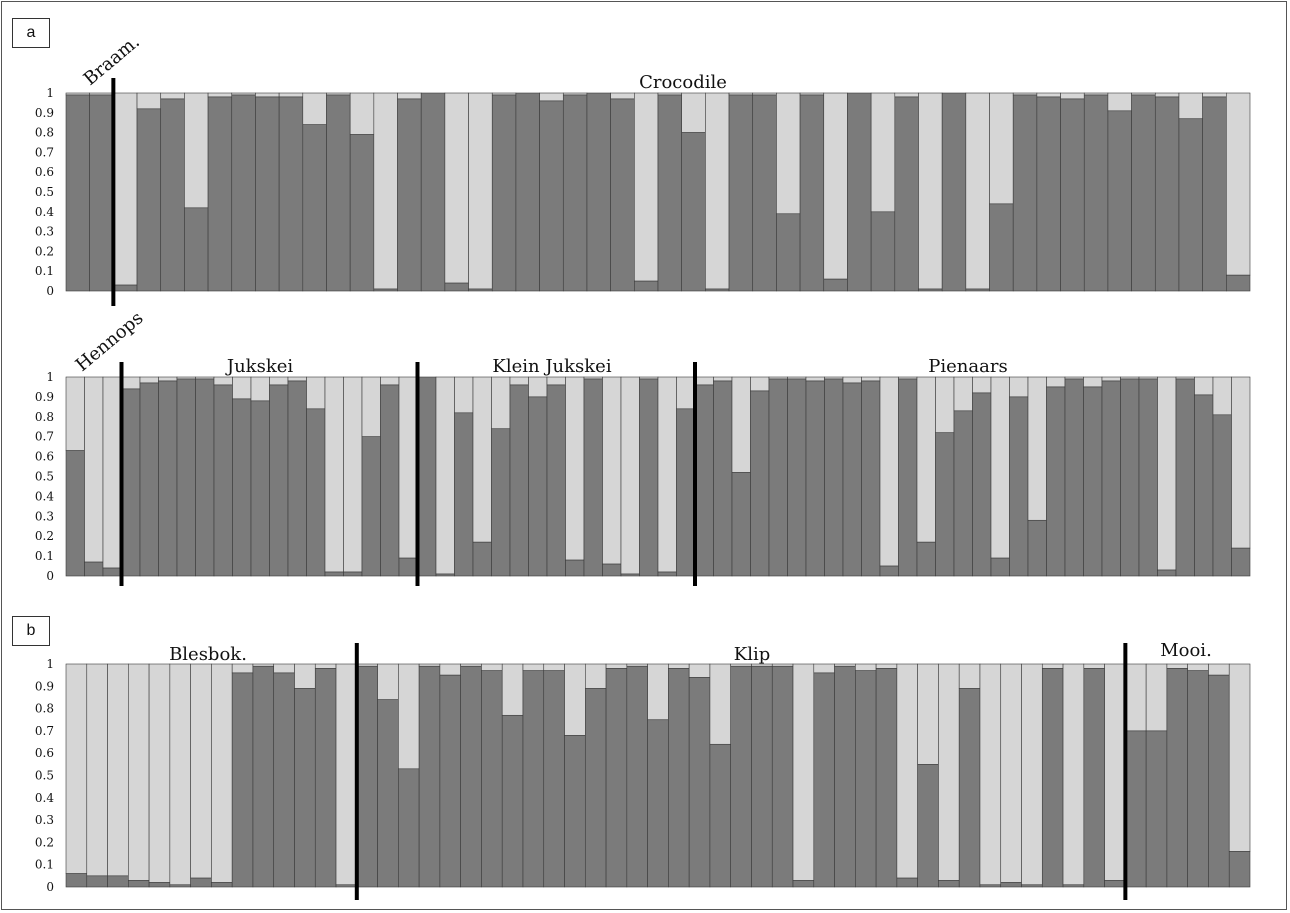 This screenshot has height=913, width=1290. What do you see at coordinates (44, 251) in the screenshot?
I see `y-tick-label: 0.2` at bounding box center [44, 251].